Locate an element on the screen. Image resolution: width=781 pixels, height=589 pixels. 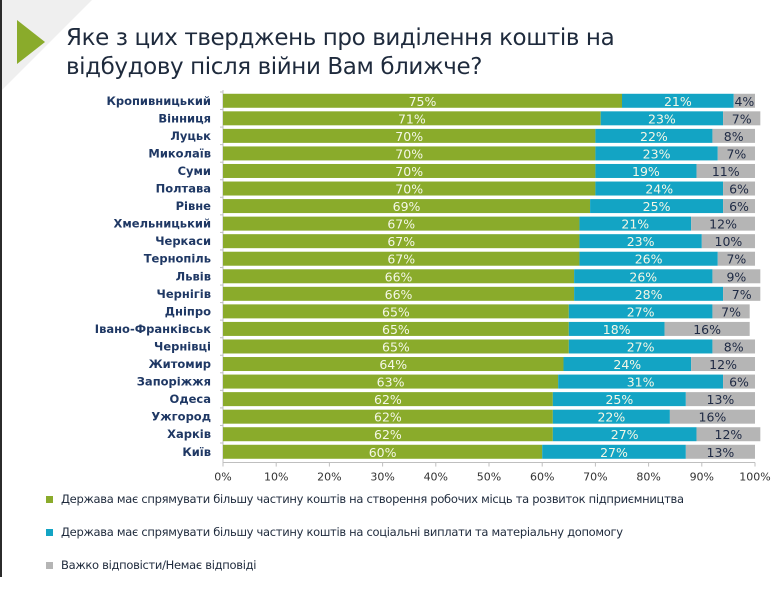
data-label: 64% is located at coordinates (393, 364).